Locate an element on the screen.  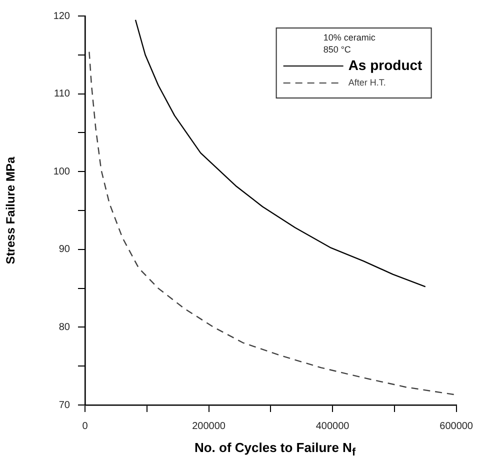
x-axis-title: No. of Cycles to Failure N$_{f}$ is located at coordinates (275, 449).